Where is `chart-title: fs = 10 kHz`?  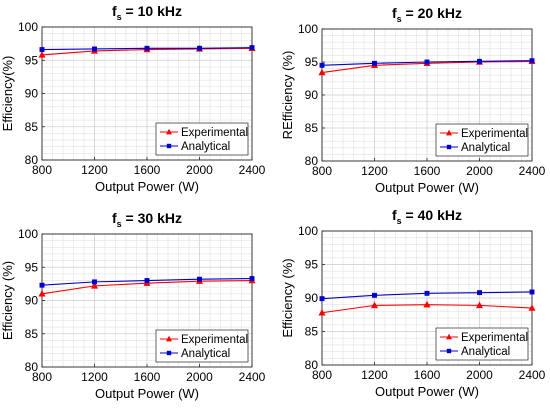 chart-title: fs = 10 kHz is located at coordinates (147, 12).